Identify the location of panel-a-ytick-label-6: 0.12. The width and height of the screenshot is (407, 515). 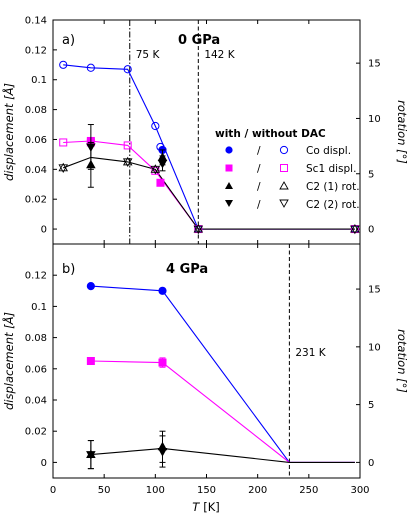
(36, 50).